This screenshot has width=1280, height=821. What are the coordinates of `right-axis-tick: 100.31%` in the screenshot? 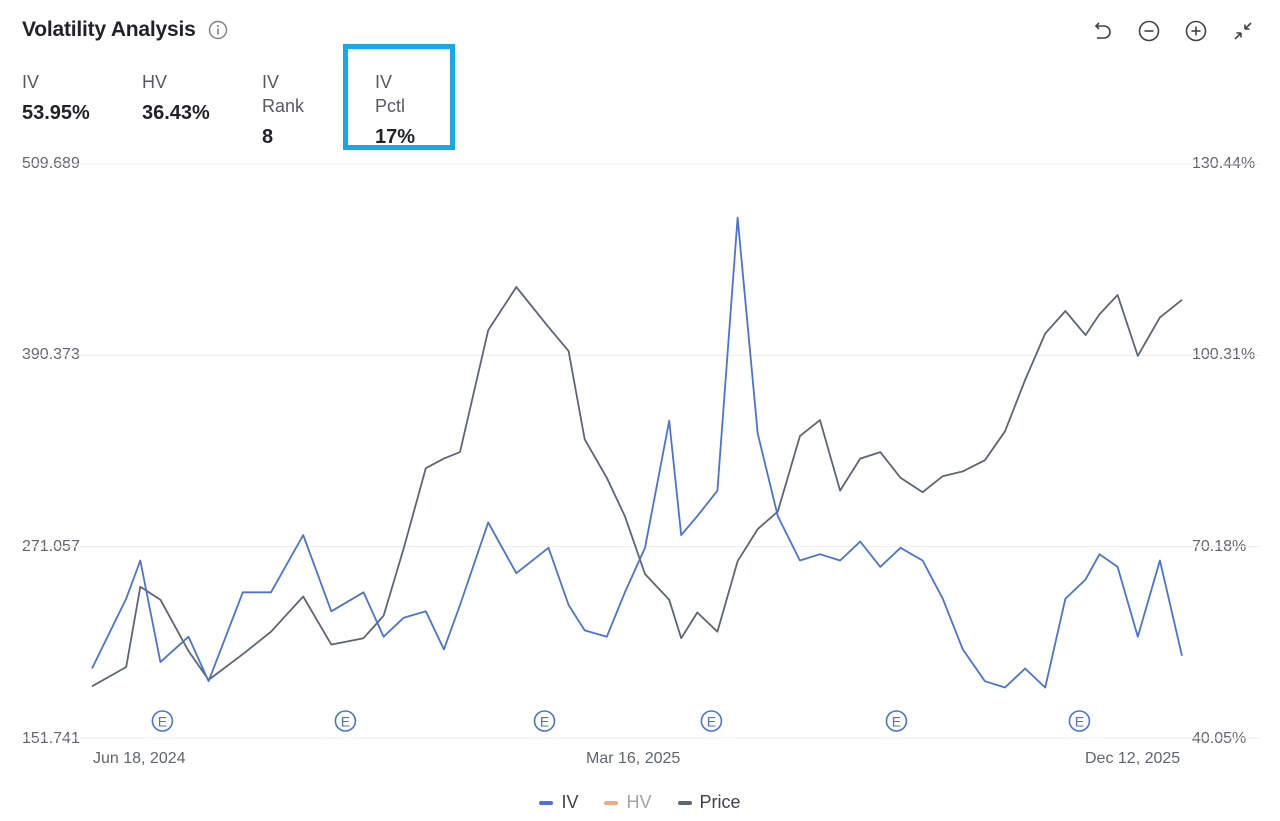 It's located at (1224, 354).